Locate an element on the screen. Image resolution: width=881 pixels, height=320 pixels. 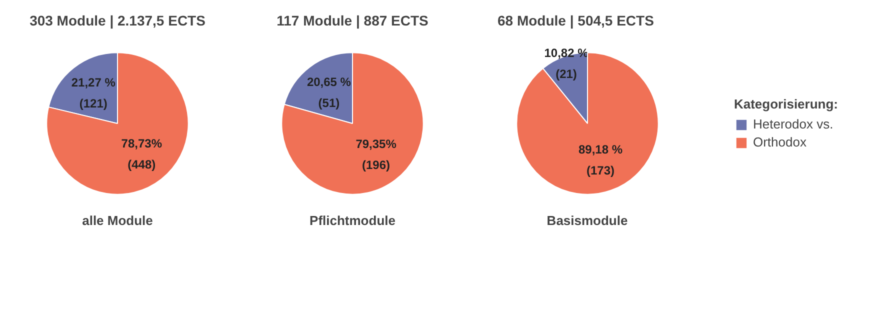
legend-label: Heterodox vs. is located at coordinates (793, 124).